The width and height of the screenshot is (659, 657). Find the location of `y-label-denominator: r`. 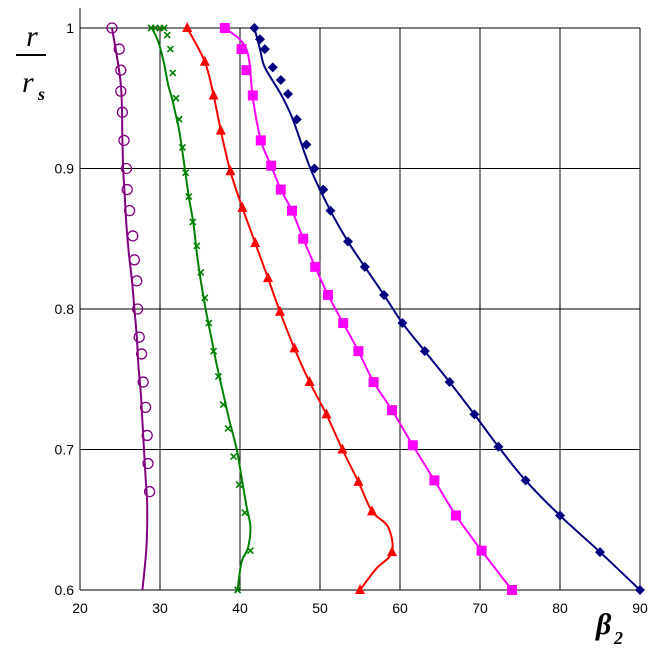

y-label-denominator: r is located at coordinates (28, 82).